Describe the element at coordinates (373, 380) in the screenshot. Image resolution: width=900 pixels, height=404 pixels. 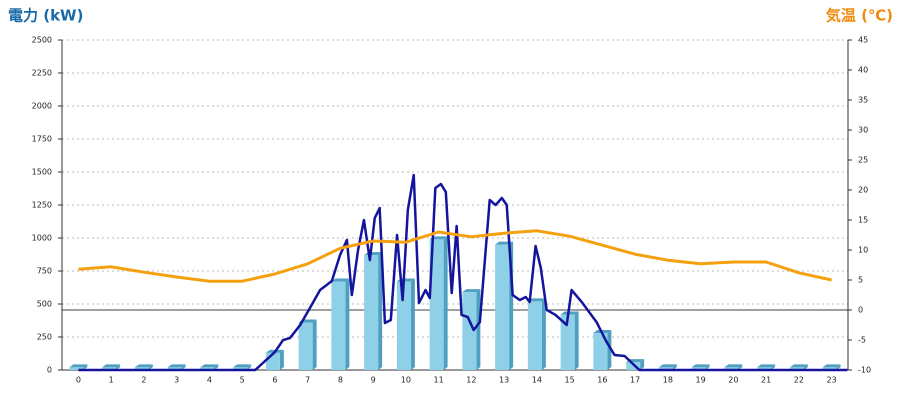
I see `x-tick-label: 9` at that location.